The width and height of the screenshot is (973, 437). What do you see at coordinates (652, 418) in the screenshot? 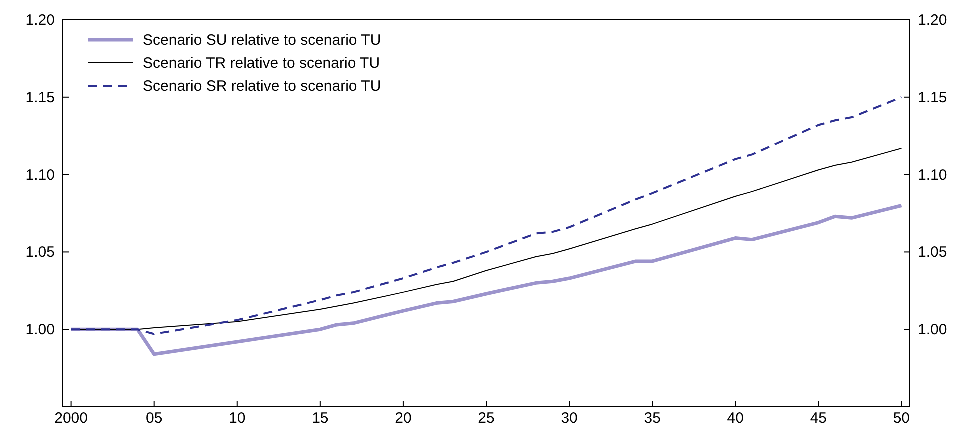
I see `x-tick-label: 35` at bounding box center [652, 418].